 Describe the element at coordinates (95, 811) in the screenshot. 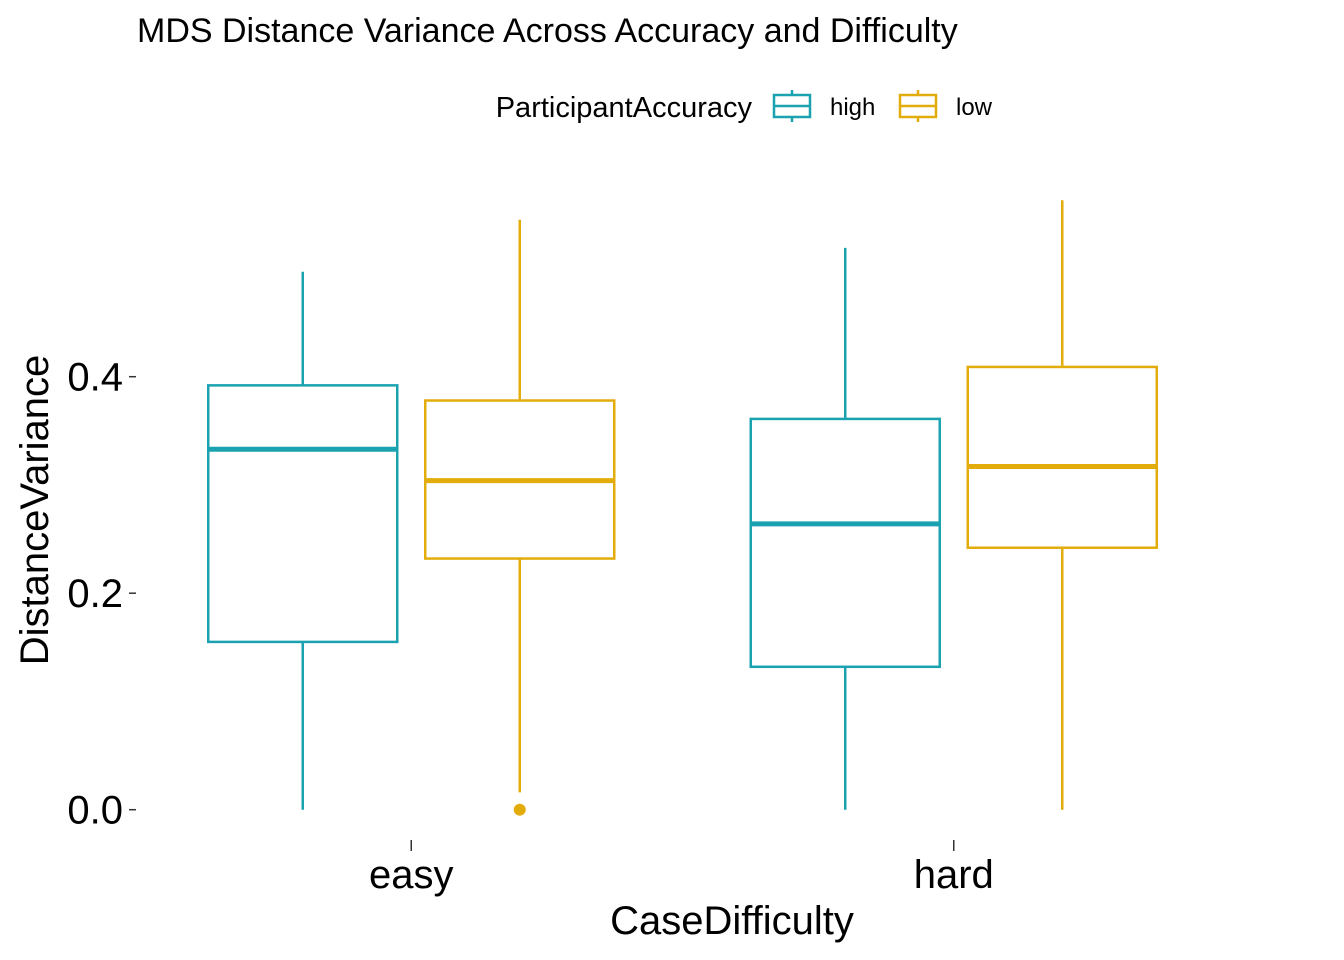

I see `y-tick-label: 0.0` at that location.